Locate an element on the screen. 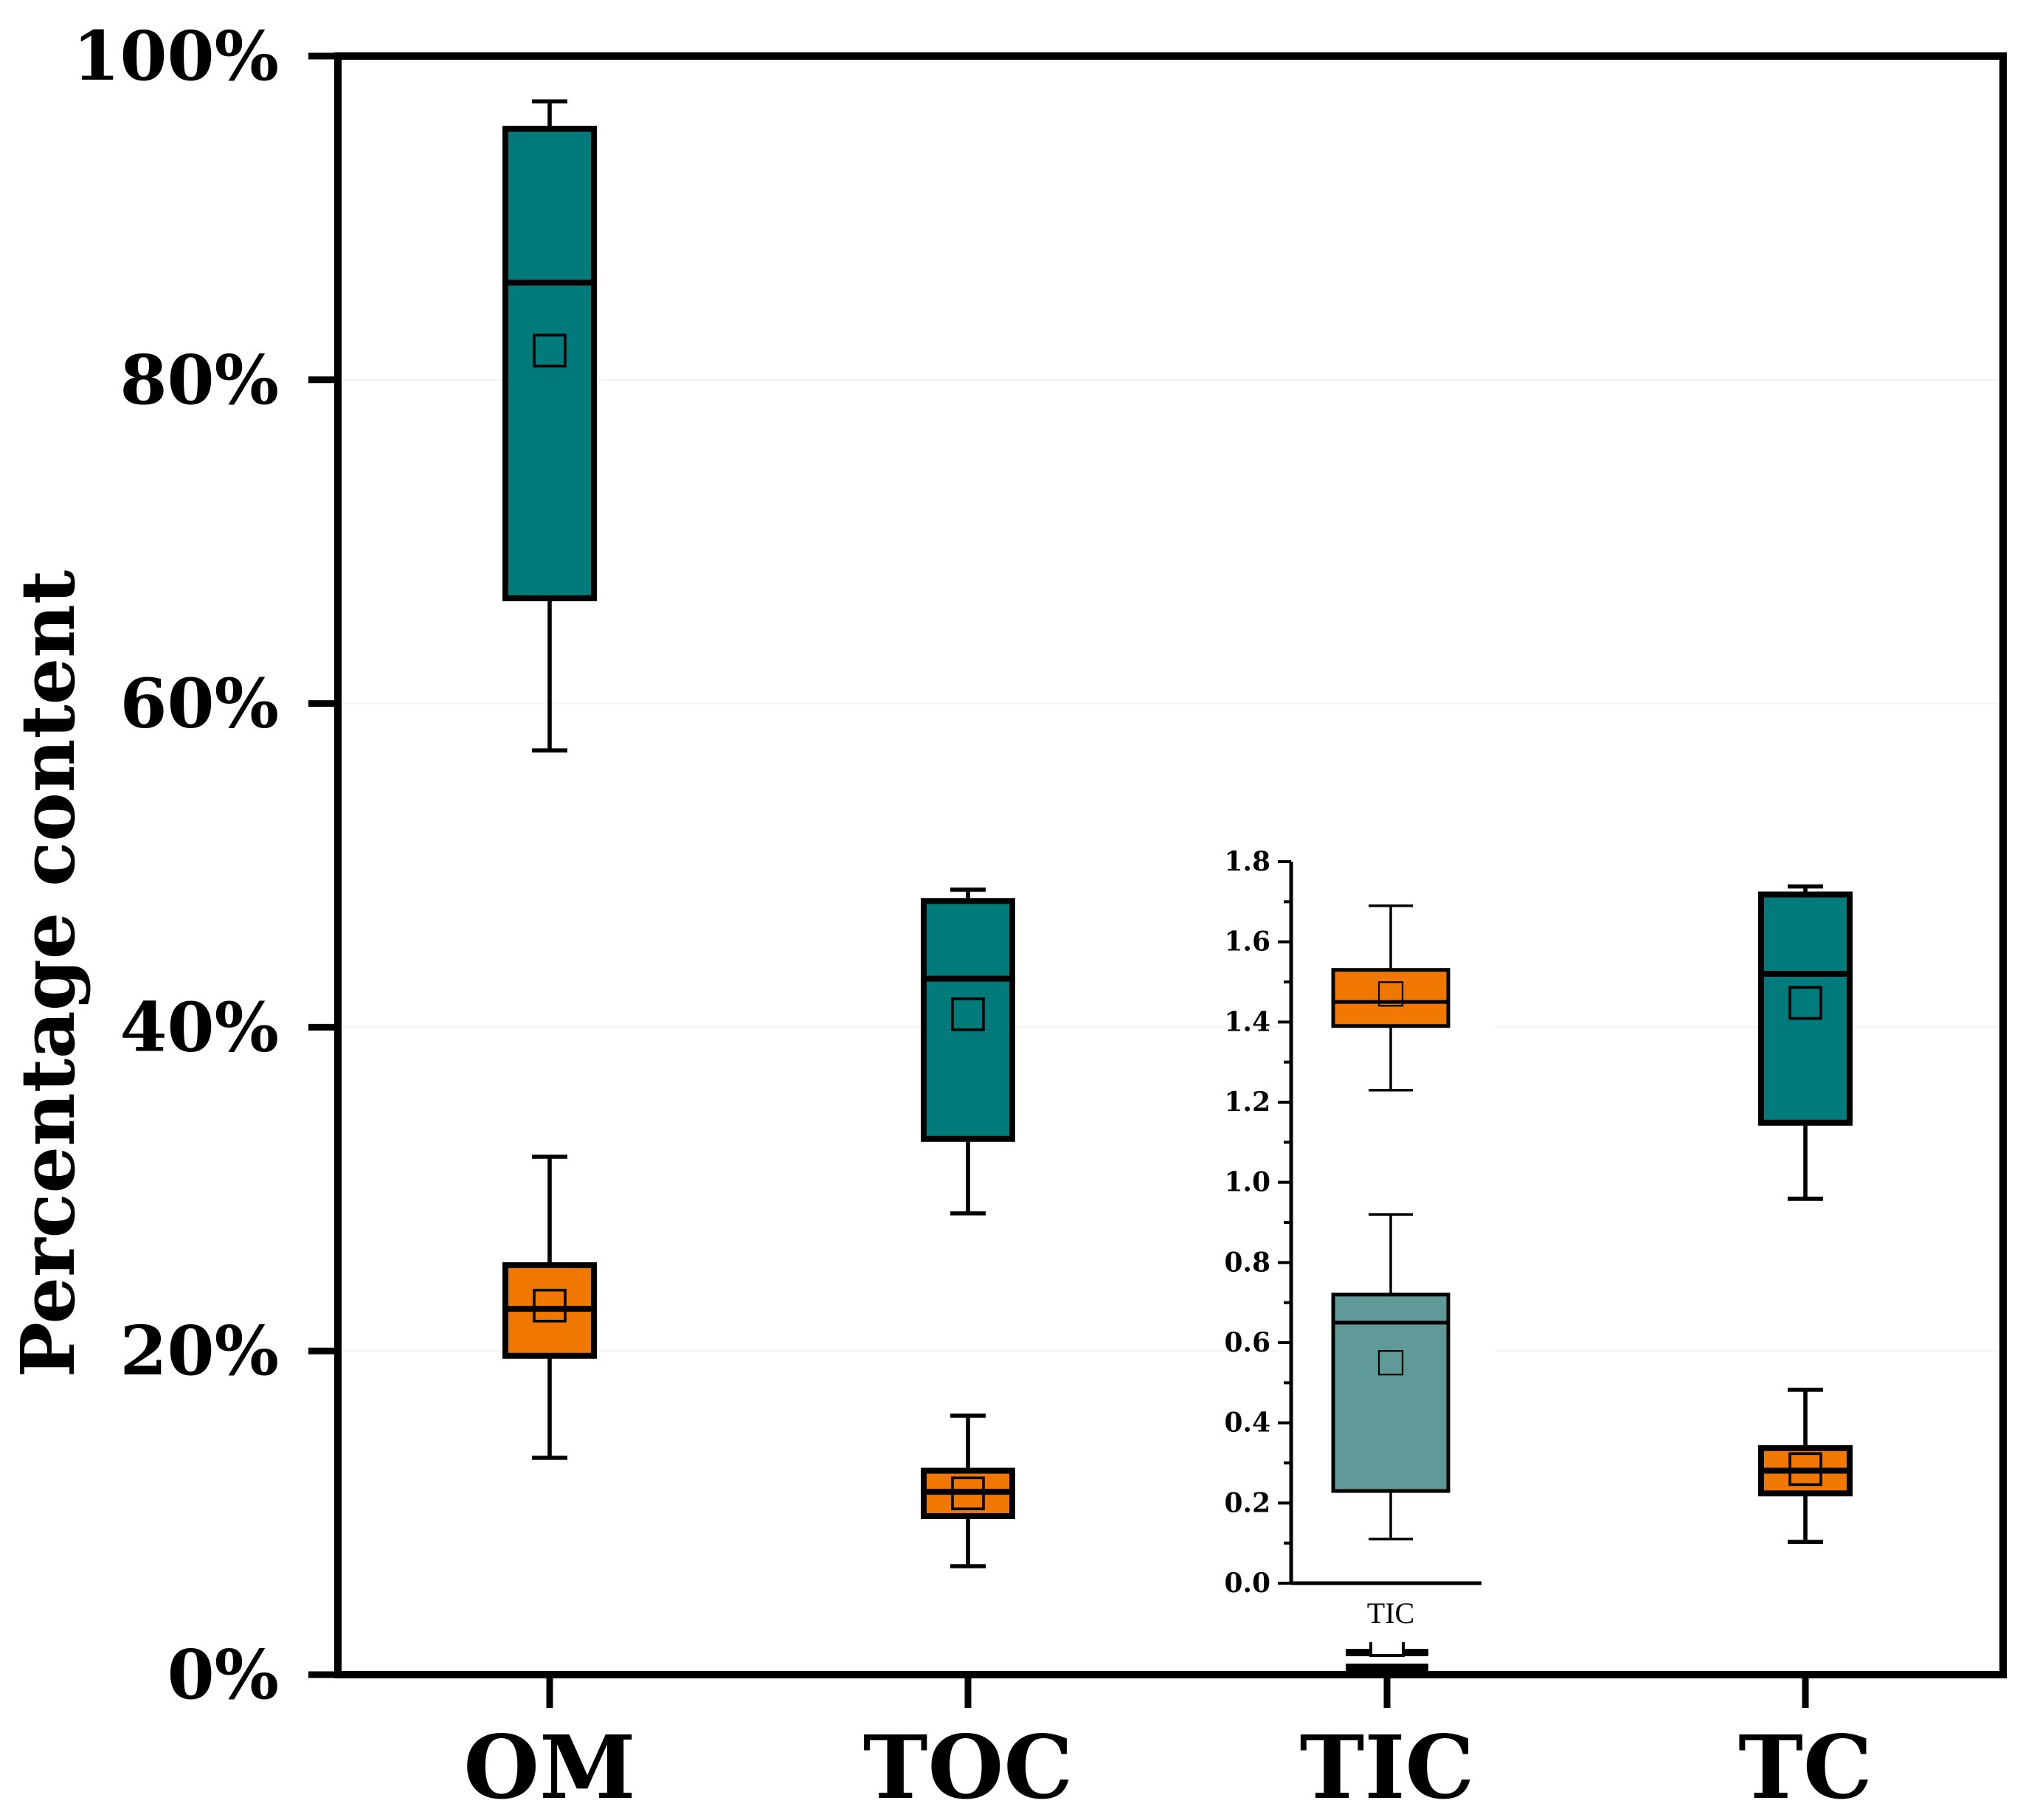 The width and height of the screenshot is (2040, 1820). inset-y-tick-label: 1.2 is located at coordinates (1247, 1102).